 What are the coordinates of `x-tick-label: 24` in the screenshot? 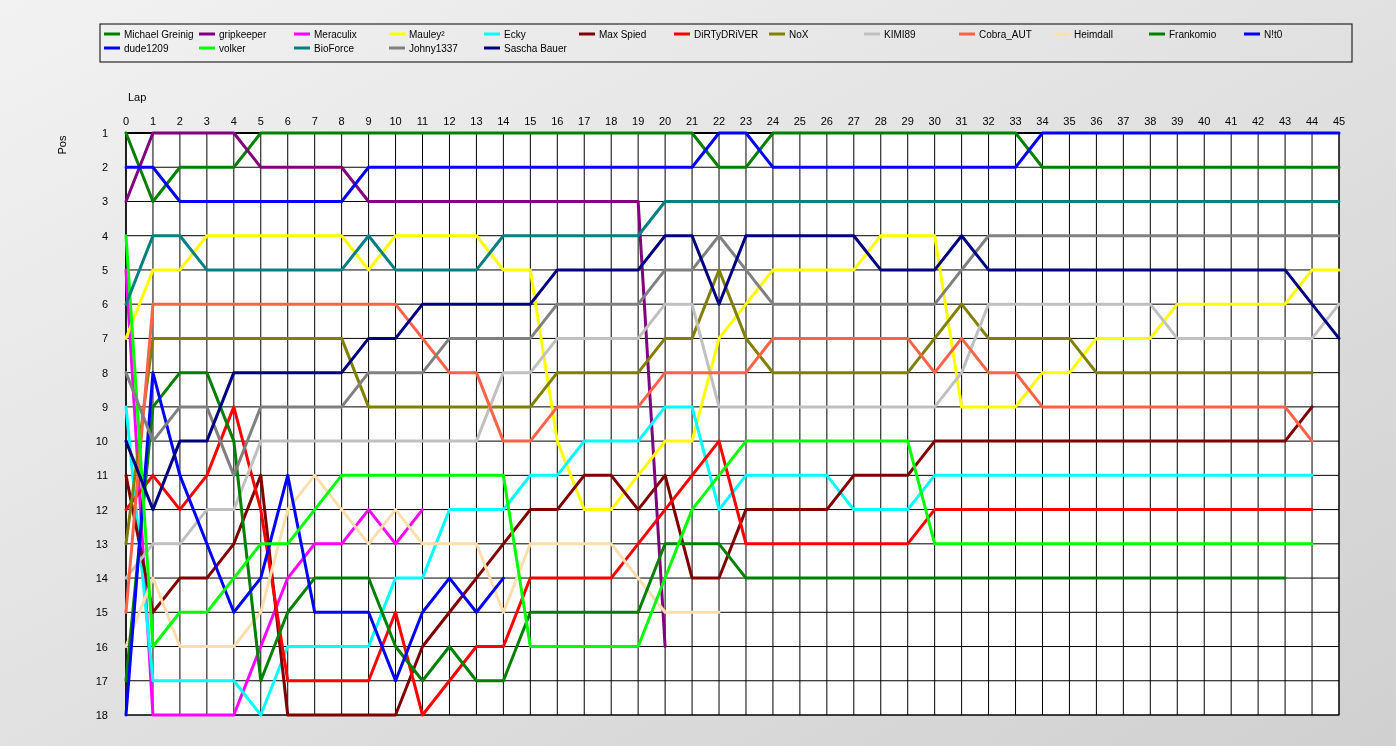 It's located at (773, 121).